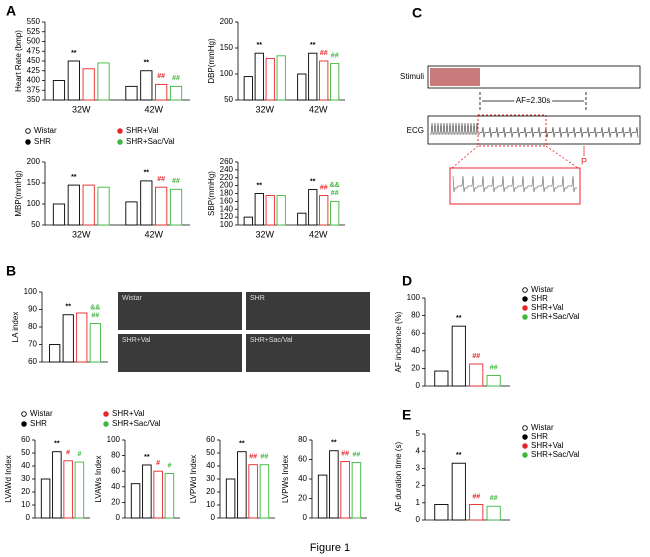  I want to click on y-axis-label: Heart Rate (bmp), so click(18, 61).